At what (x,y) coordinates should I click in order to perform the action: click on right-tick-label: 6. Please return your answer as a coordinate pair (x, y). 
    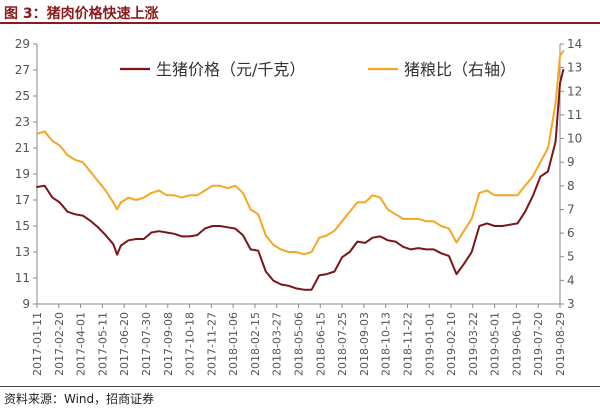
    Looking at the image, I should click on (571, 233).